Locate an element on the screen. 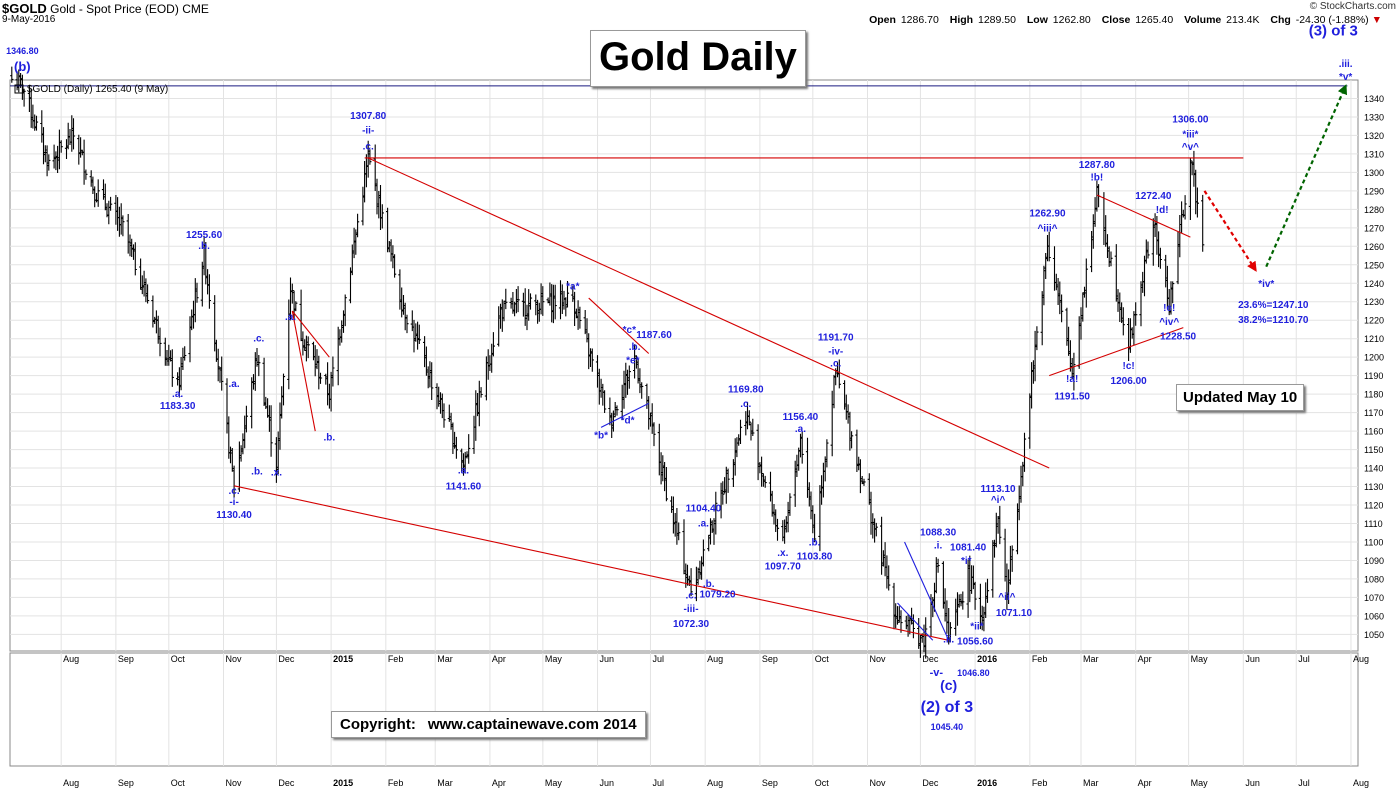 Image resolution: width=1400 pixels, height=791 pixels. wave-label: *iv* is located at coordinates (1266, 284).